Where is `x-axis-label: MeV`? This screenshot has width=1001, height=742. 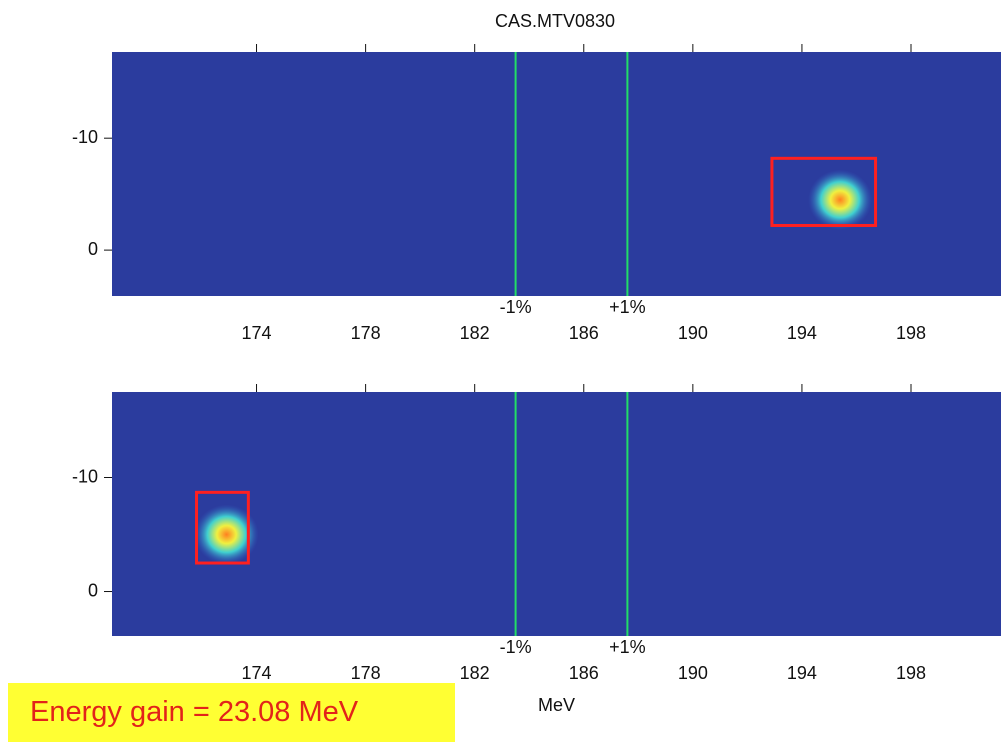
x-axis-label: MeV is located at coordinates (556, 705).